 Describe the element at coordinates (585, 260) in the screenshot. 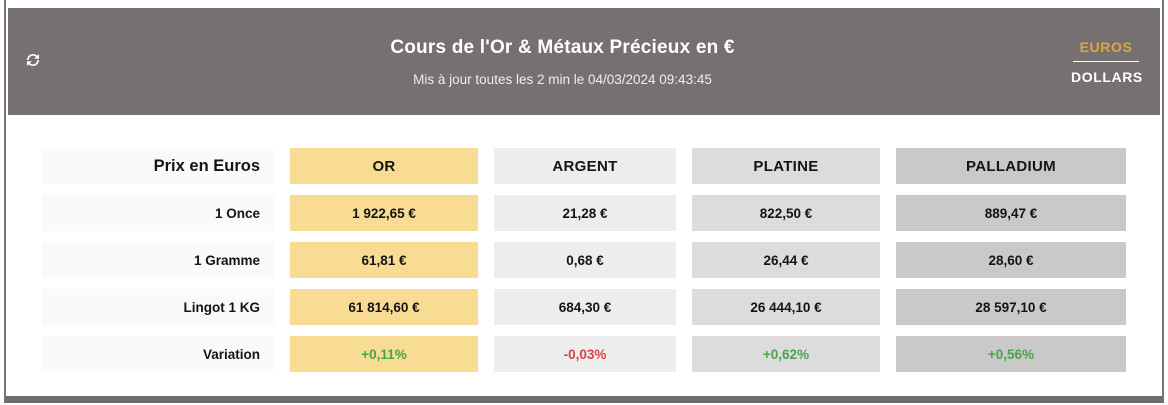

I see `price-argent-gramme: 0,68 €` at that location.